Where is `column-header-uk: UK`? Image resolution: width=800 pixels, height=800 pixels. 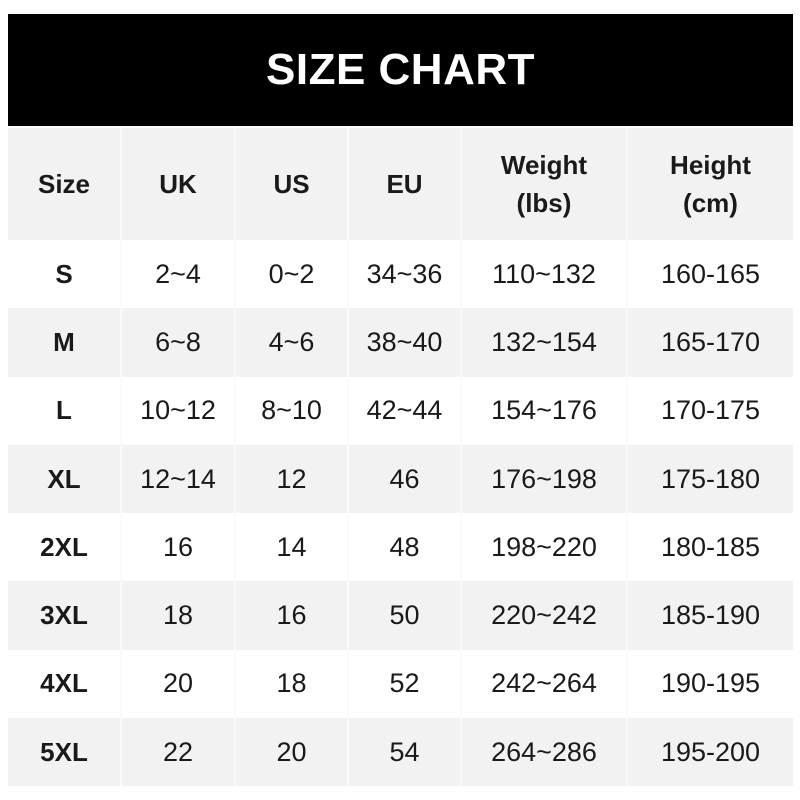 column-header-uk: UK is located at coordinates (177, 184).